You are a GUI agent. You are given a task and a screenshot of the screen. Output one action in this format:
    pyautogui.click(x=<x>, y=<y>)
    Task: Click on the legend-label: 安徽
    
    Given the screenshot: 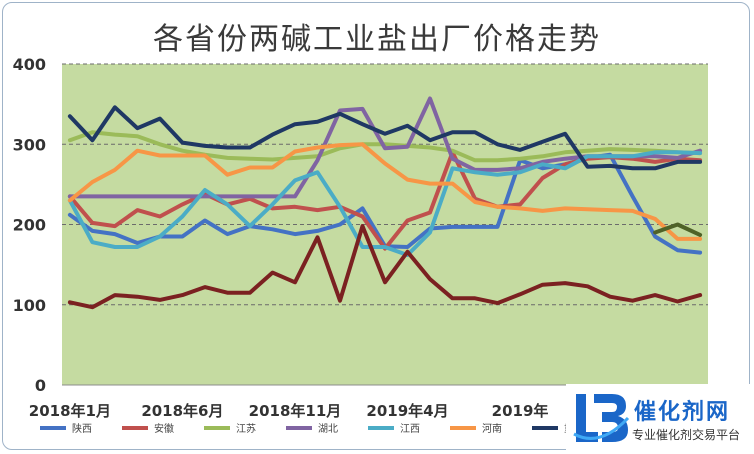 What is the action you would take?
    pyautogui.click(x=164, y=428)
    